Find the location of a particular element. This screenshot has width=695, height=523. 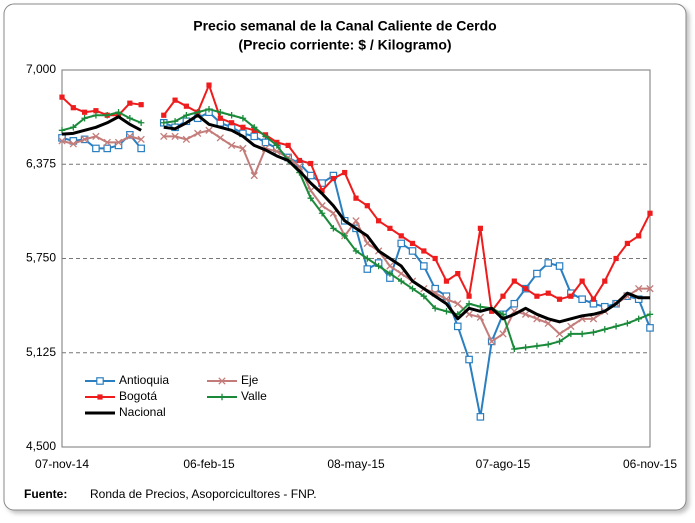

y-tick-label: 5,125 is located at coordinates (41, 352).